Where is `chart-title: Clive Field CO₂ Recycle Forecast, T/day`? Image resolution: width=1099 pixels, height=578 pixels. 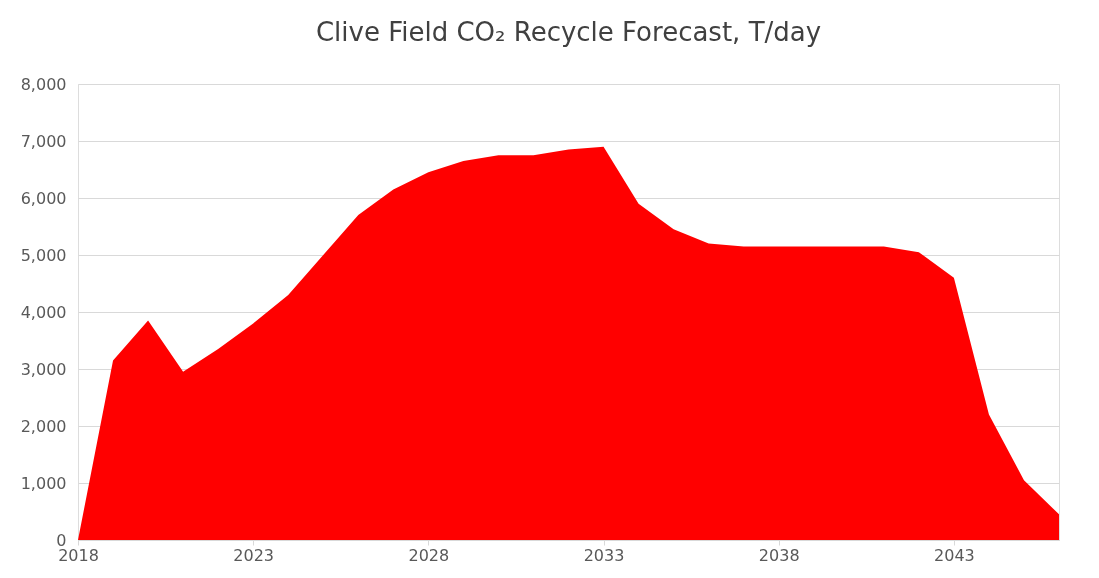 chart-title: Clive Field CO₂ Recycle Forecast, T/day is located at coordinates (568, 32).